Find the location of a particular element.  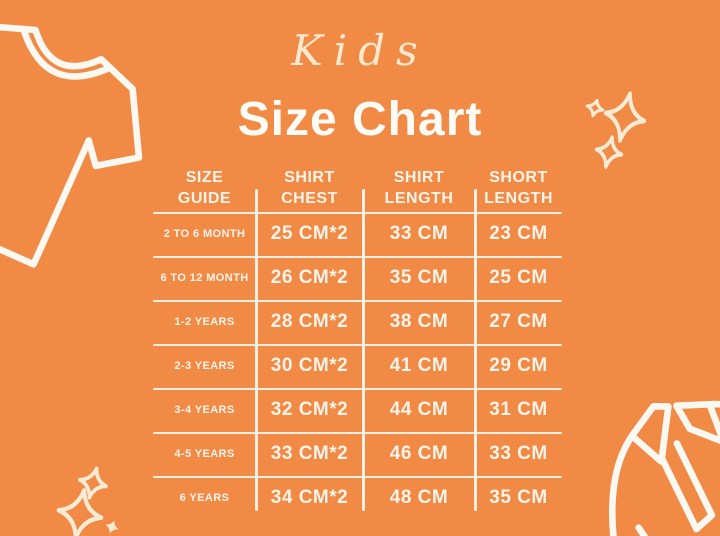

cell-short-length: 35 CM is located at coordinates (518, 497).